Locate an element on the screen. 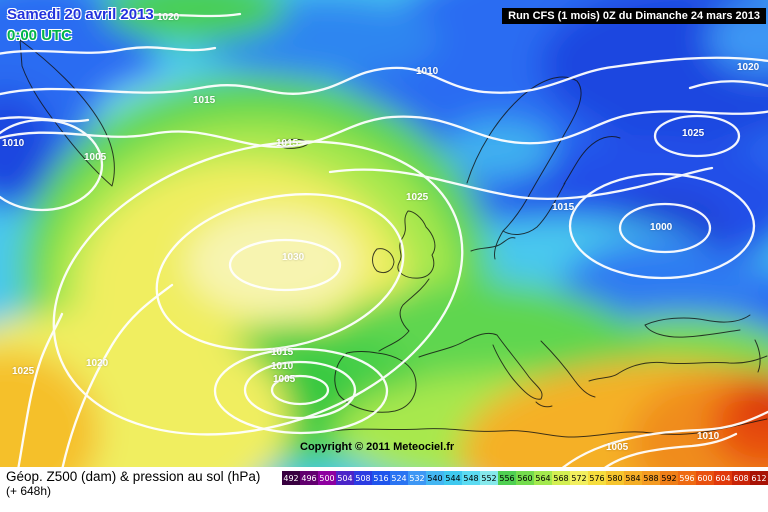  colorbar-cell: 492 is located at coordinates (291, 478).